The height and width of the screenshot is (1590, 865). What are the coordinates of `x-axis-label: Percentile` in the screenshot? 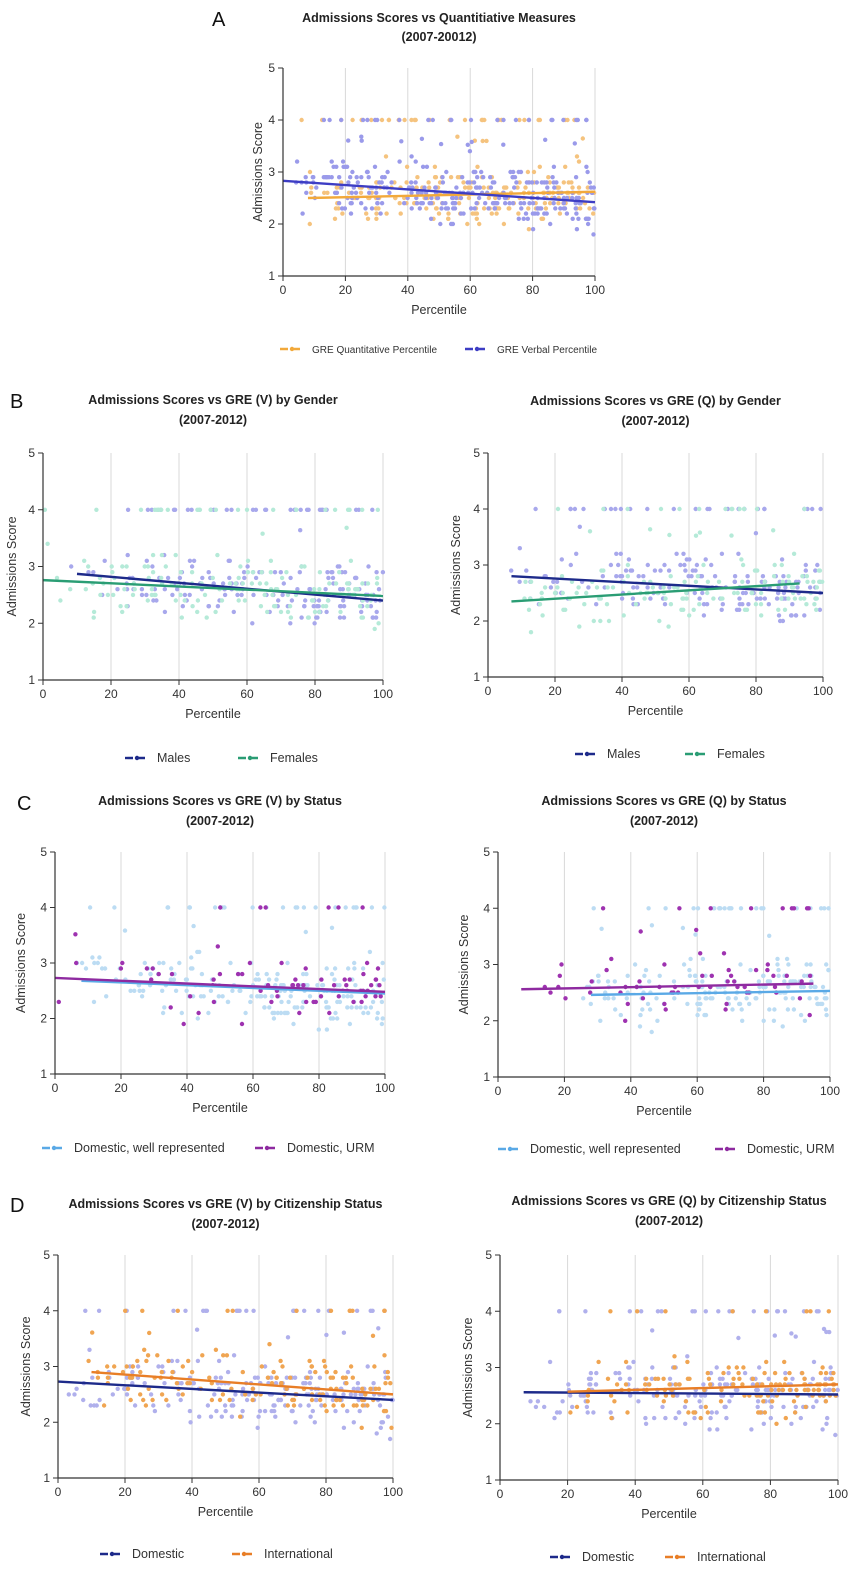 It's located at (439, 310).